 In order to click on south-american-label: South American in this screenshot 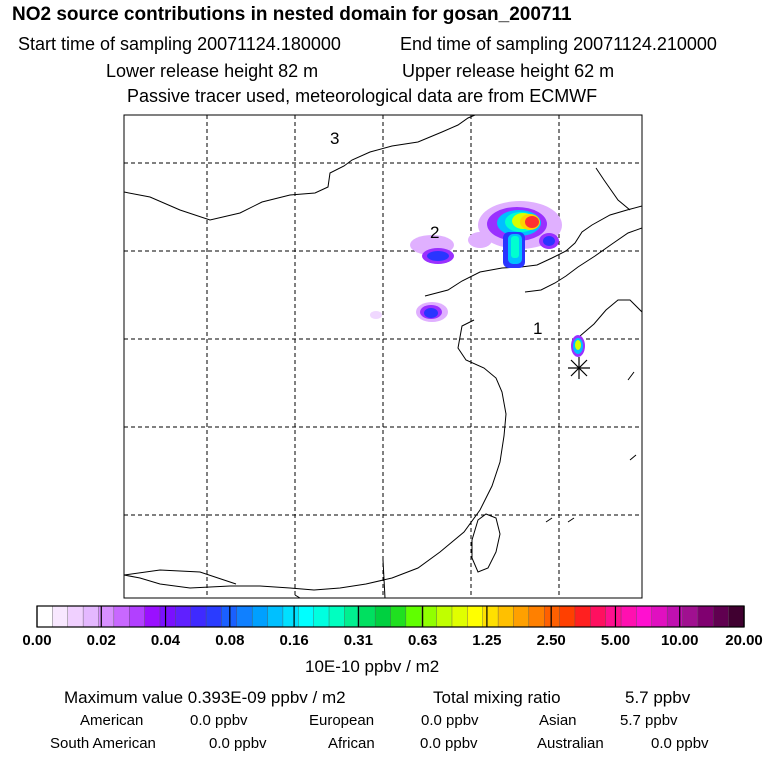, I will do `click(103, 743)`.